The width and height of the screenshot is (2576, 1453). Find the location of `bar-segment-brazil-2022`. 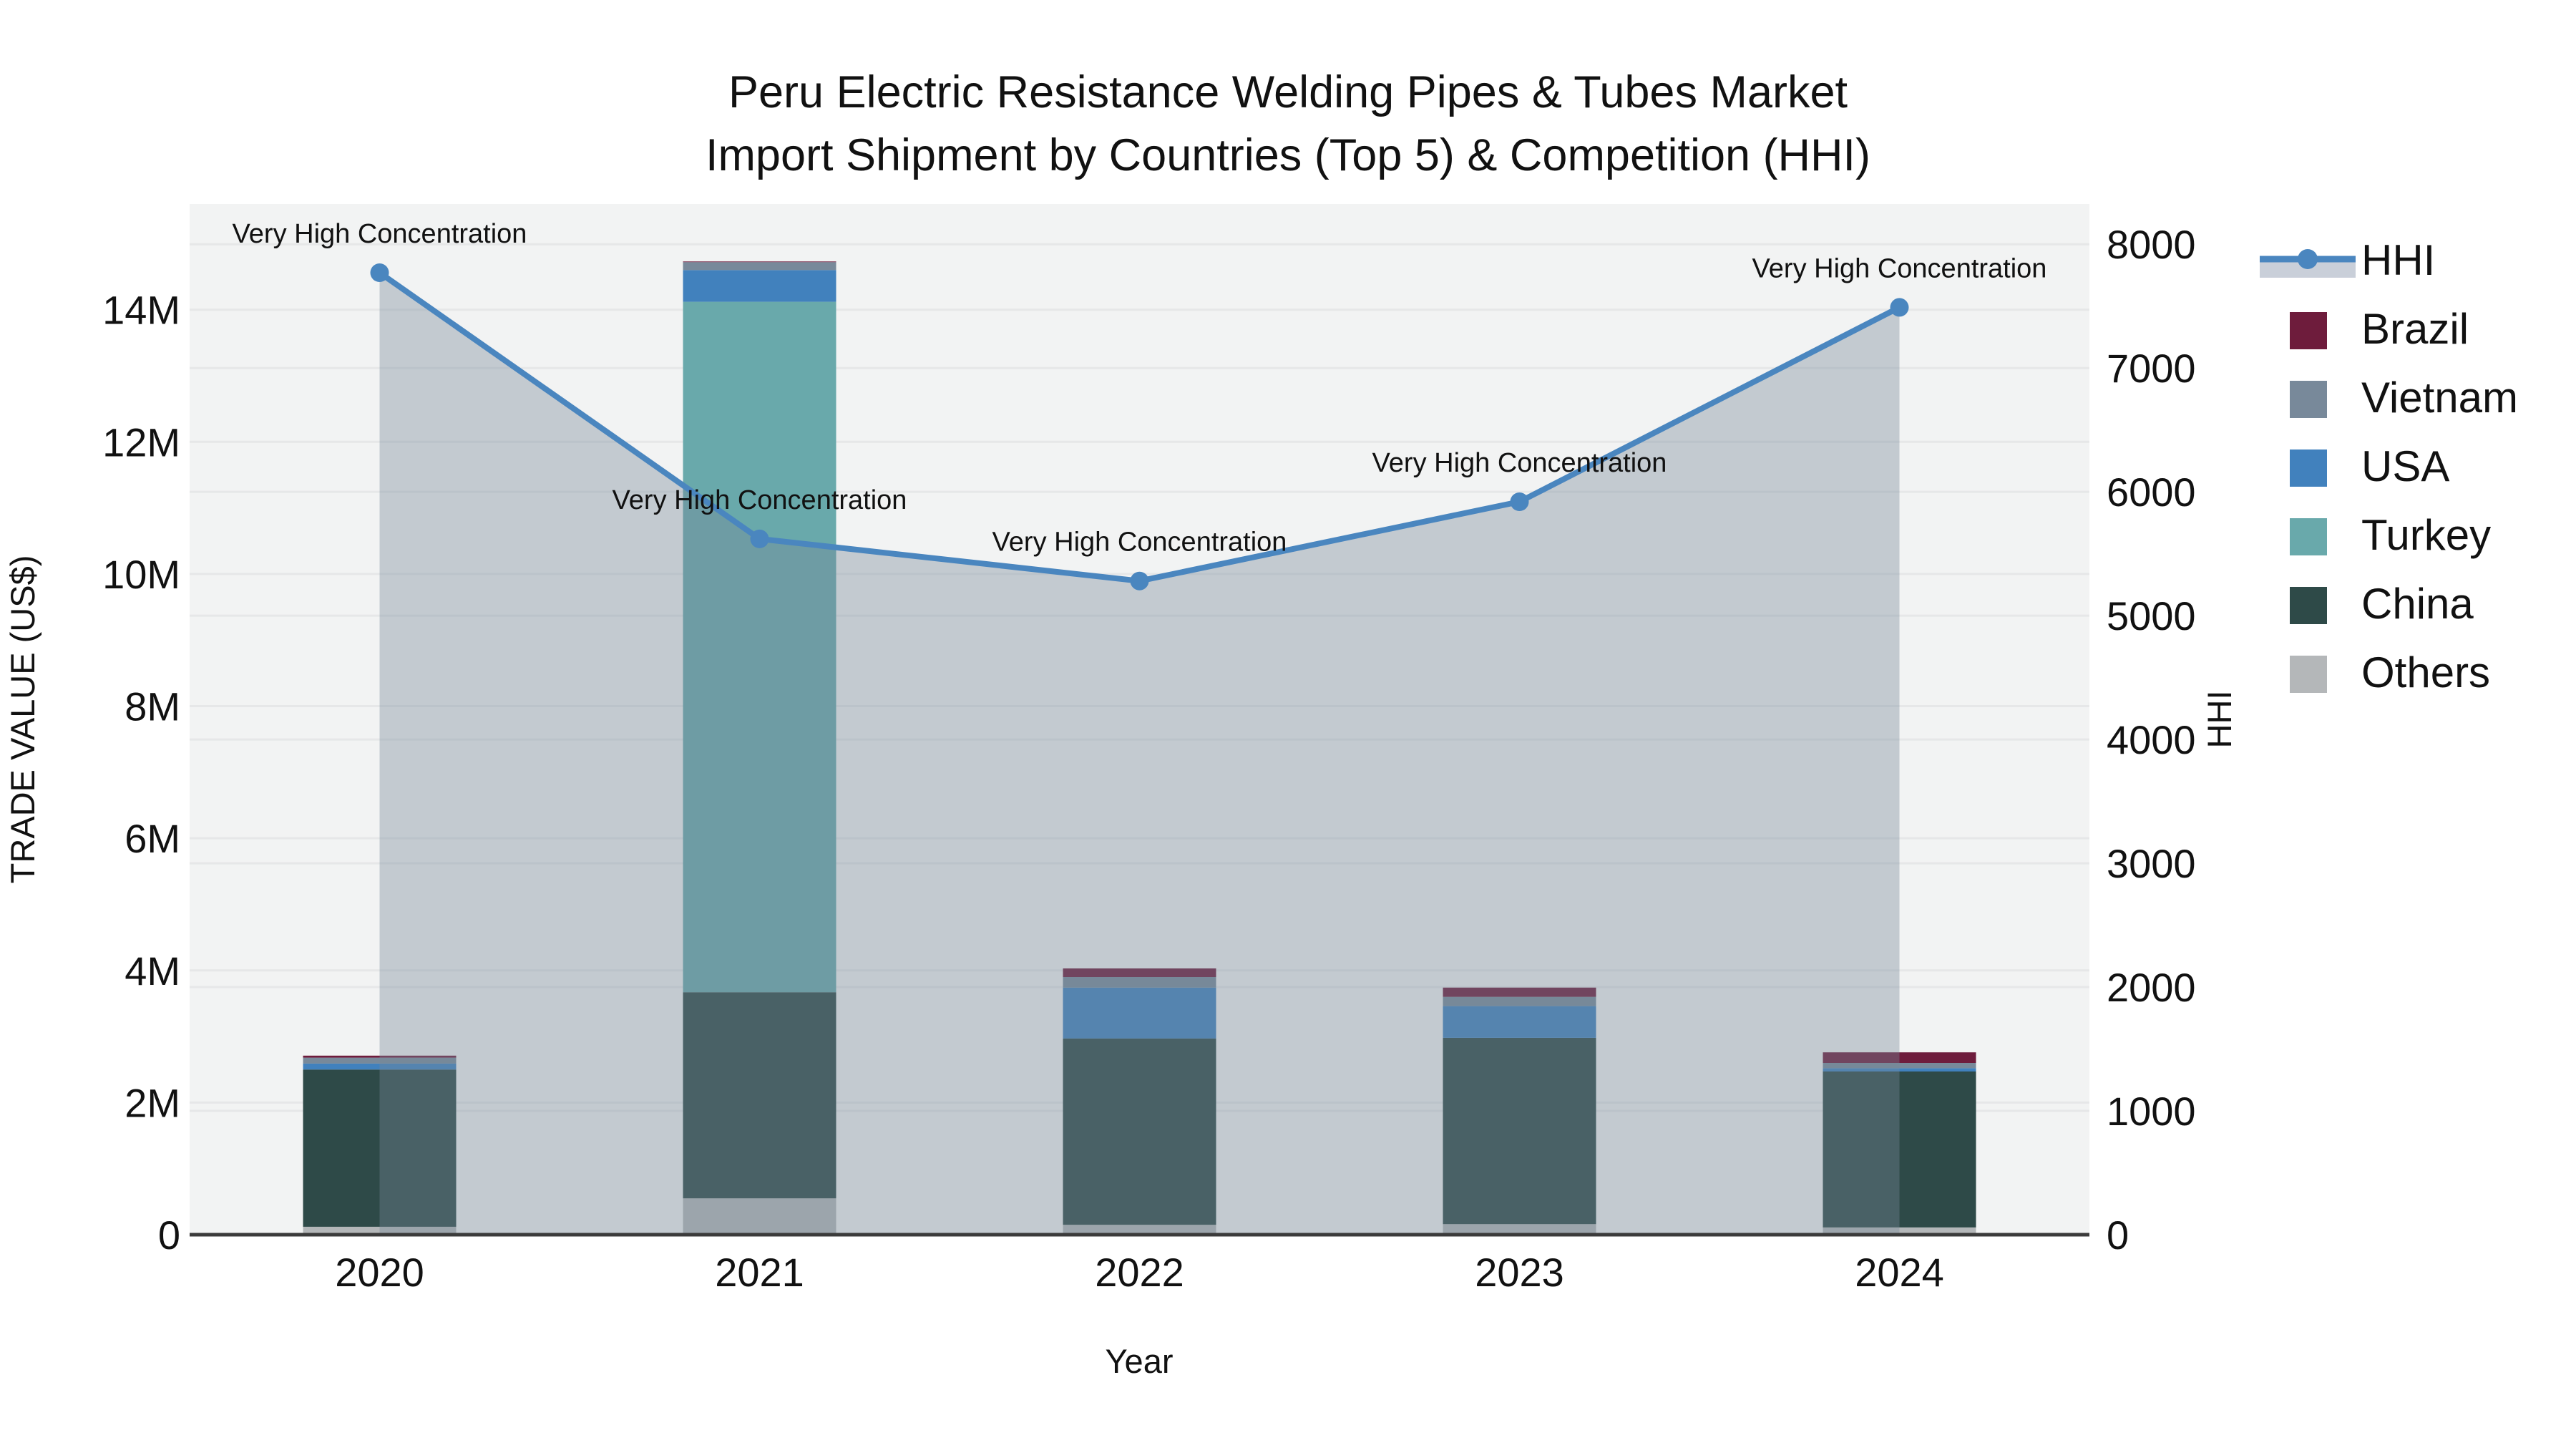

bar-segment-brazil-2022 is located at coordinates (1139, 972).